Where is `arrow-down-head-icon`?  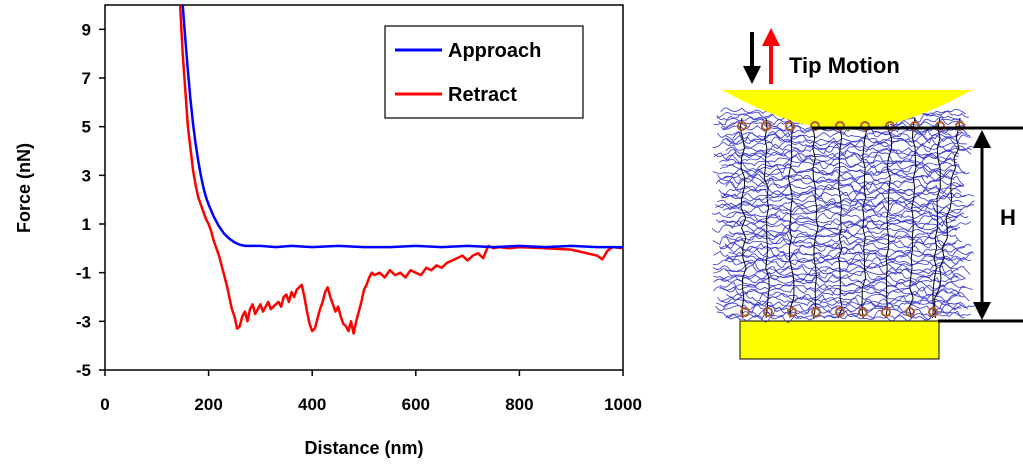
arrow-down-head-icon is located at coordinates (752, 75).